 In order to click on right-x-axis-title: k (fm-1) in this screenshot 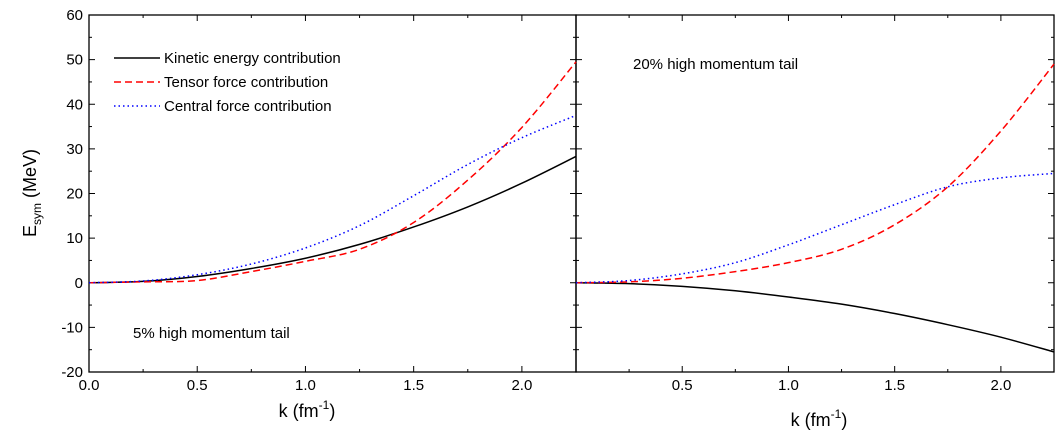, I will do `click(819, 418)`.